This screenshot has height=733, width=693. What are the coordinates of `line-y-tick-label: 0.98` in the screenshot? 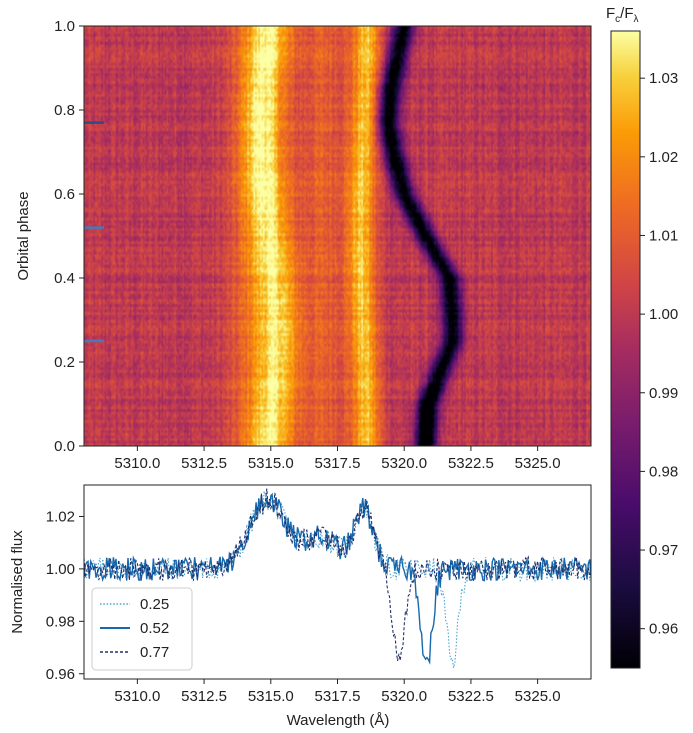 It's located at (60, 621).